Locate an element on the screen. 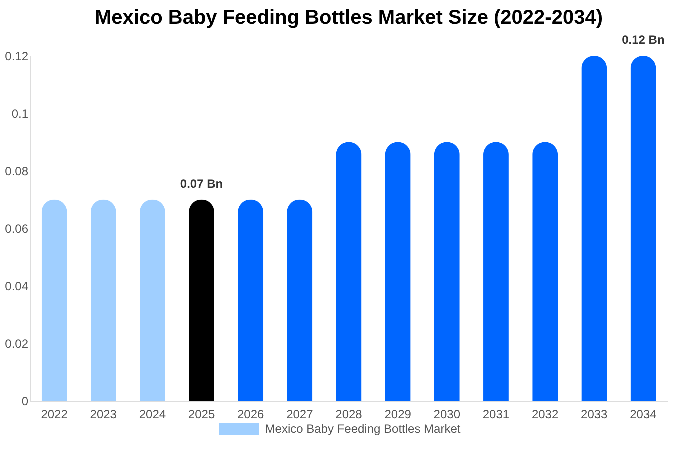 Image resolution: width=680 pixels, height=450 pixels. y-tick-label: 0.06 is located at coordinates (17, 229).